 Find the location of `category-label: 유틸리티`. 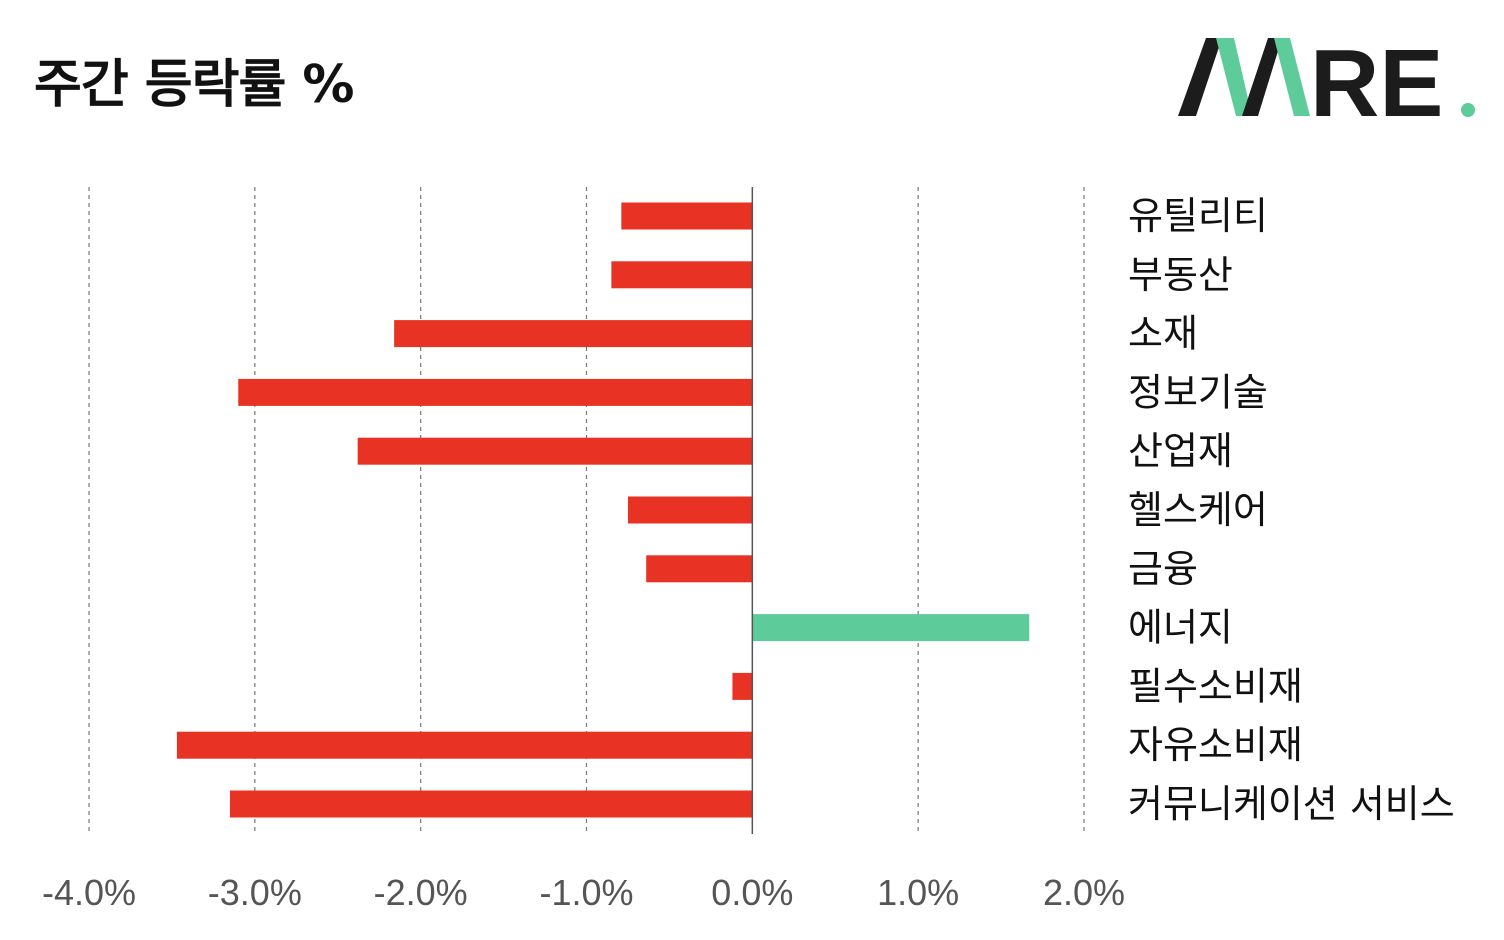

category-label: 유틸리티 is located at coordinates (1198, 216).